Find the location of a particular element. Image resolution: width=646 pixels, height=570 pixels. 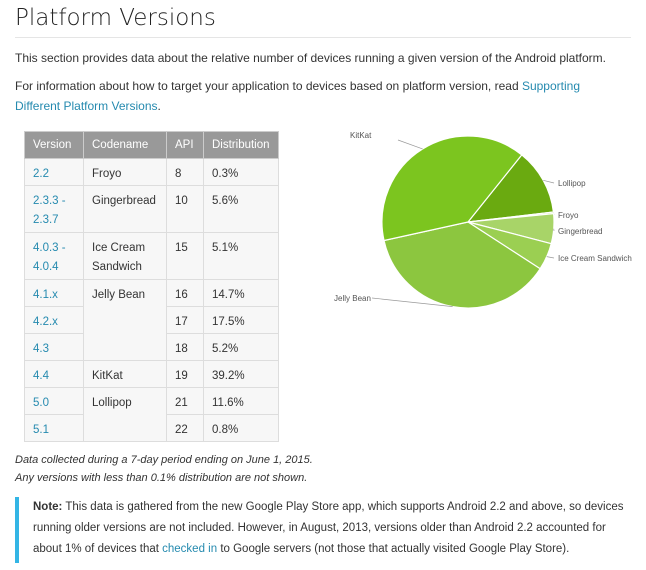

title-divider is located at coordinates (323, 37).